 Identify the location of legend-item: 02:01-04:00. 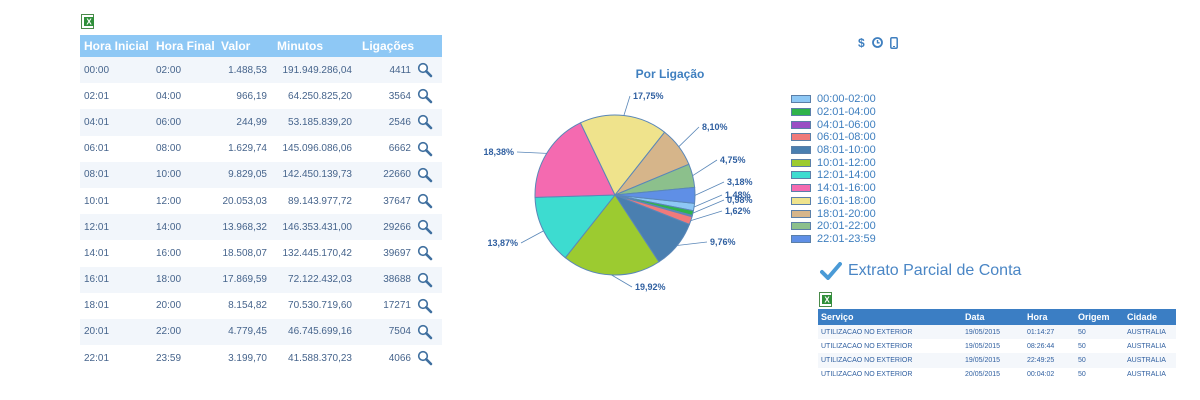
(833, 112).